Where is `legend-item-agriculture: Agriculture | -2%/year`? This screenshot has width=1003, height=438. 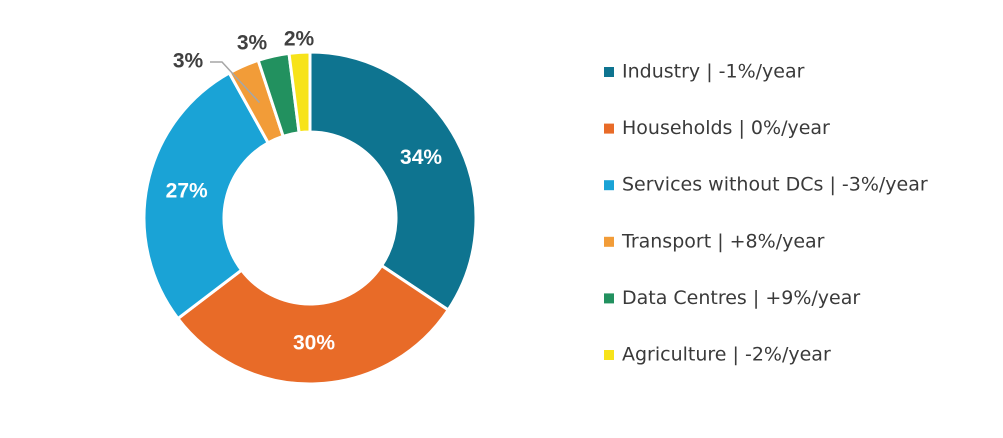 legend-item-agriculture: Agriculture | -2%/year is located at coordinates (717, 355).